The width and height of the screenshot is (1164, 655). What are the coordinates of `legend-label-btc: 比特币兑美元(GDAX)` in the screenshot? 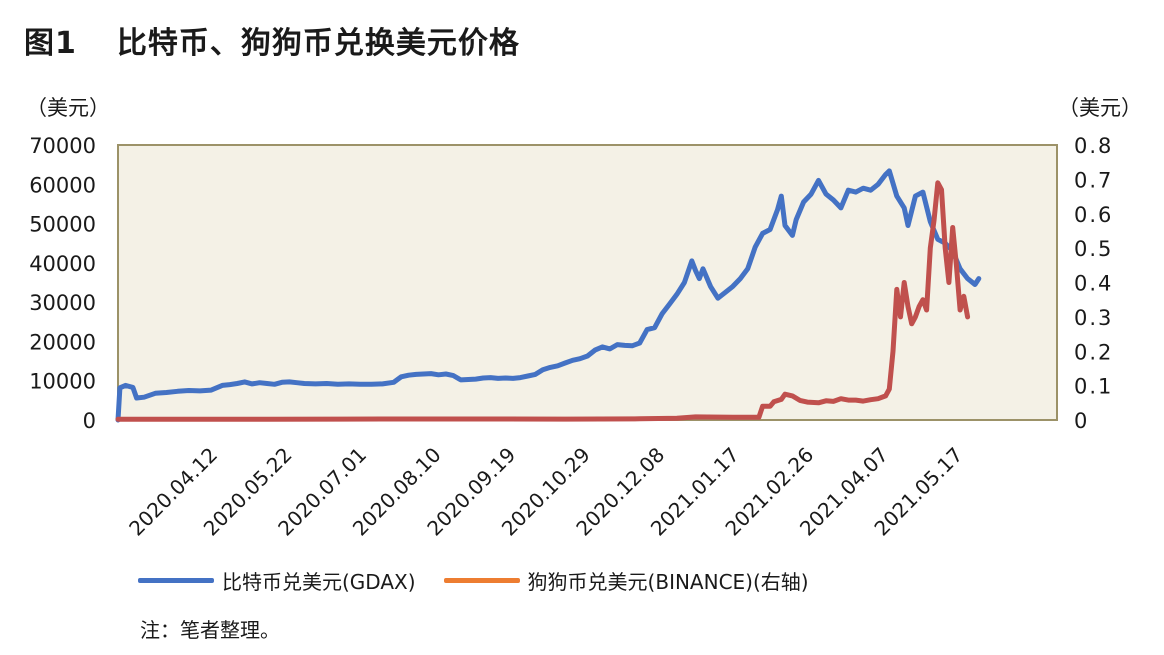 It's located at (319, 582).